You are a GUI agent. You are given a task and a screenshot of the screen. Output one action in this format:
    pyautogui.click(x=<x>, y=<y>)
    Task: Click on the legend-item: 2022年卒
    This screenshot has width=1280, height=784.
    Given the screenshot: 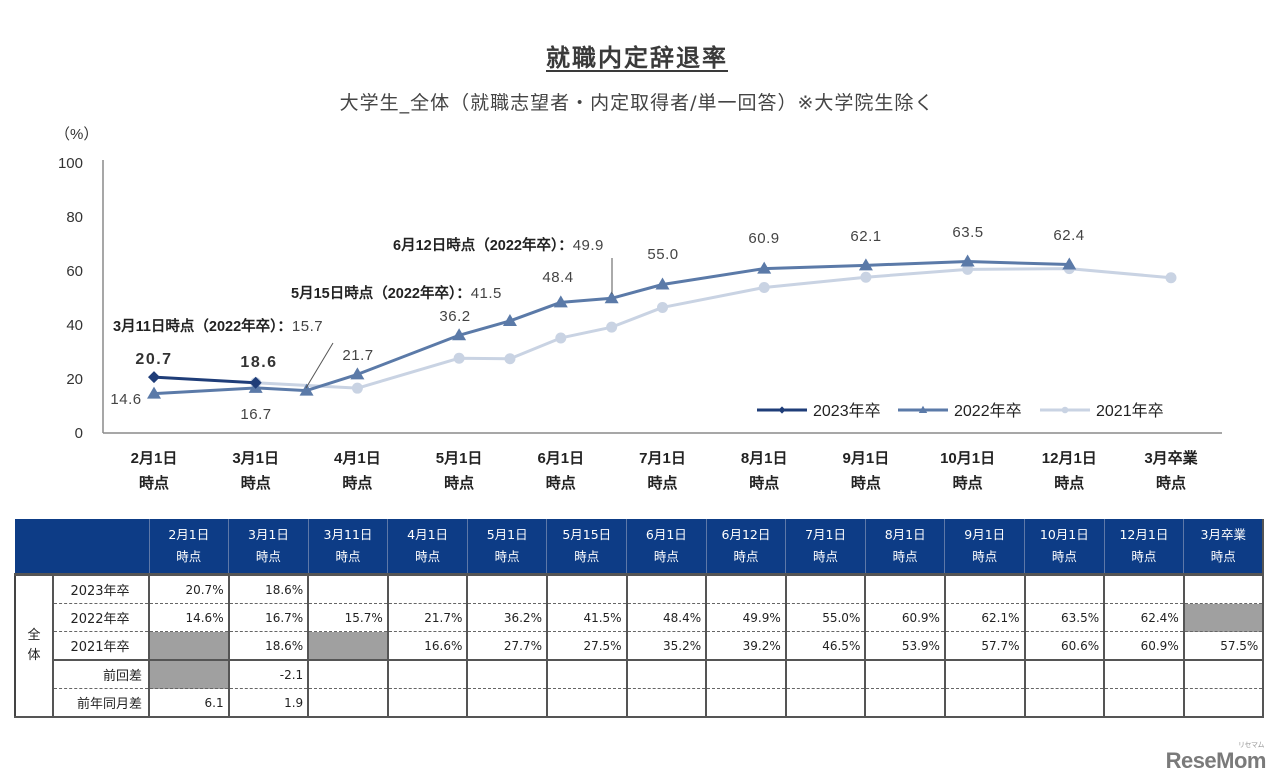 What is the action you would take?
    pyautogui.click(x=960, y=411)
    